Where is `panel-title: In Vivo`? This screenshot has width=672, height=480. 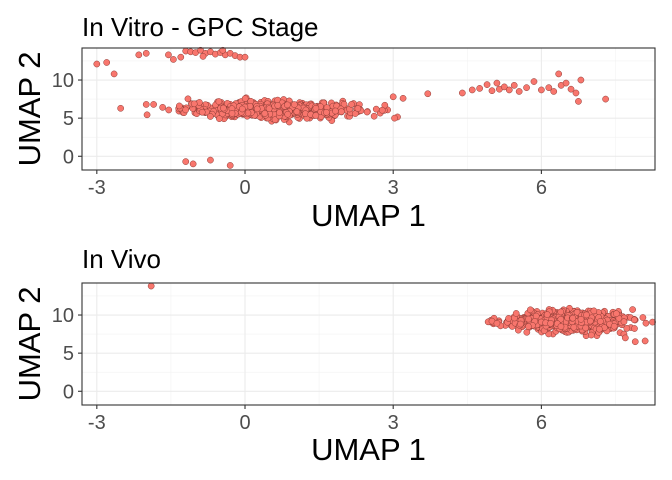 panel-title: In Vivo is located at coordinates (121, 259).